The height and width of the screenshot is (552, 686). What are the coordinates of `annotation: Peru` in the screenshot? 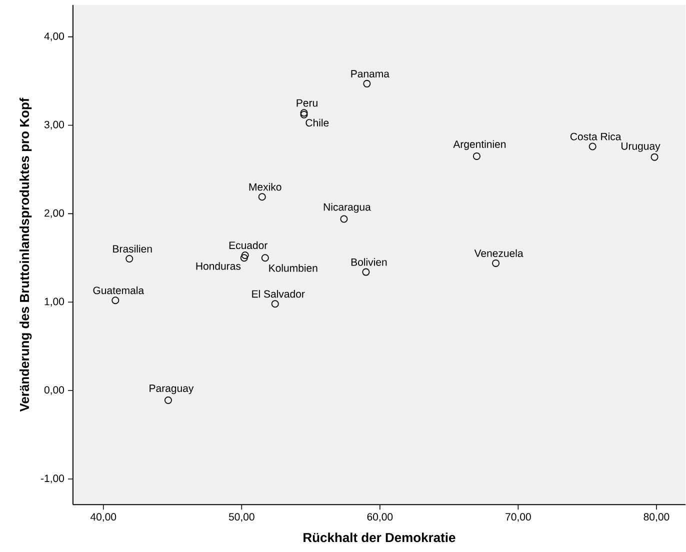 It's located at (307, 103).